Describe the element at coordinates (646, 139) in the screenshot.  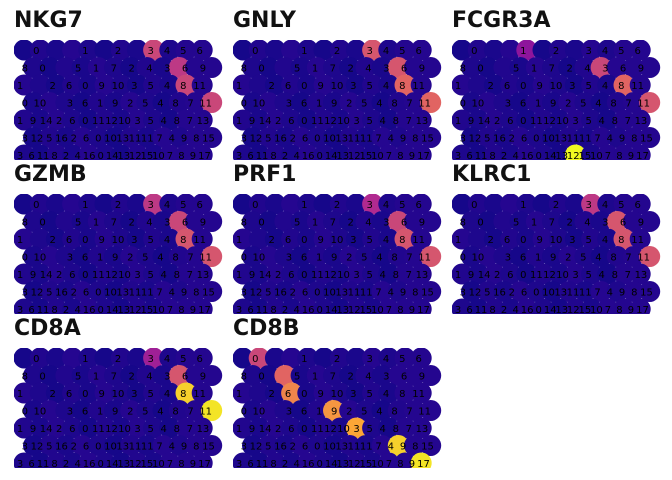
I see `spot-label: 15` at that location.